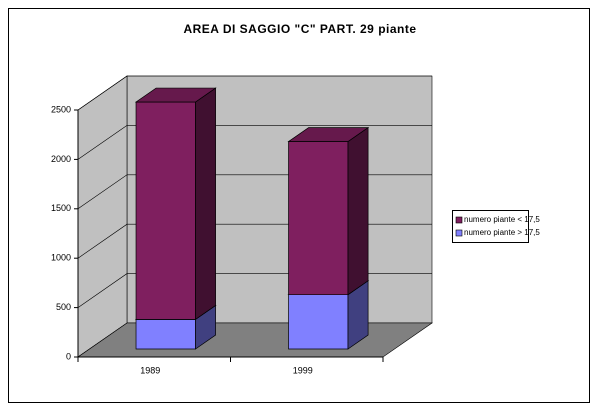 The image size is (599, 416). What do you see at coordinates (61, 258) in the screenshot?
I see `y-tick-label: 1000` at bounding box center [61, 258].